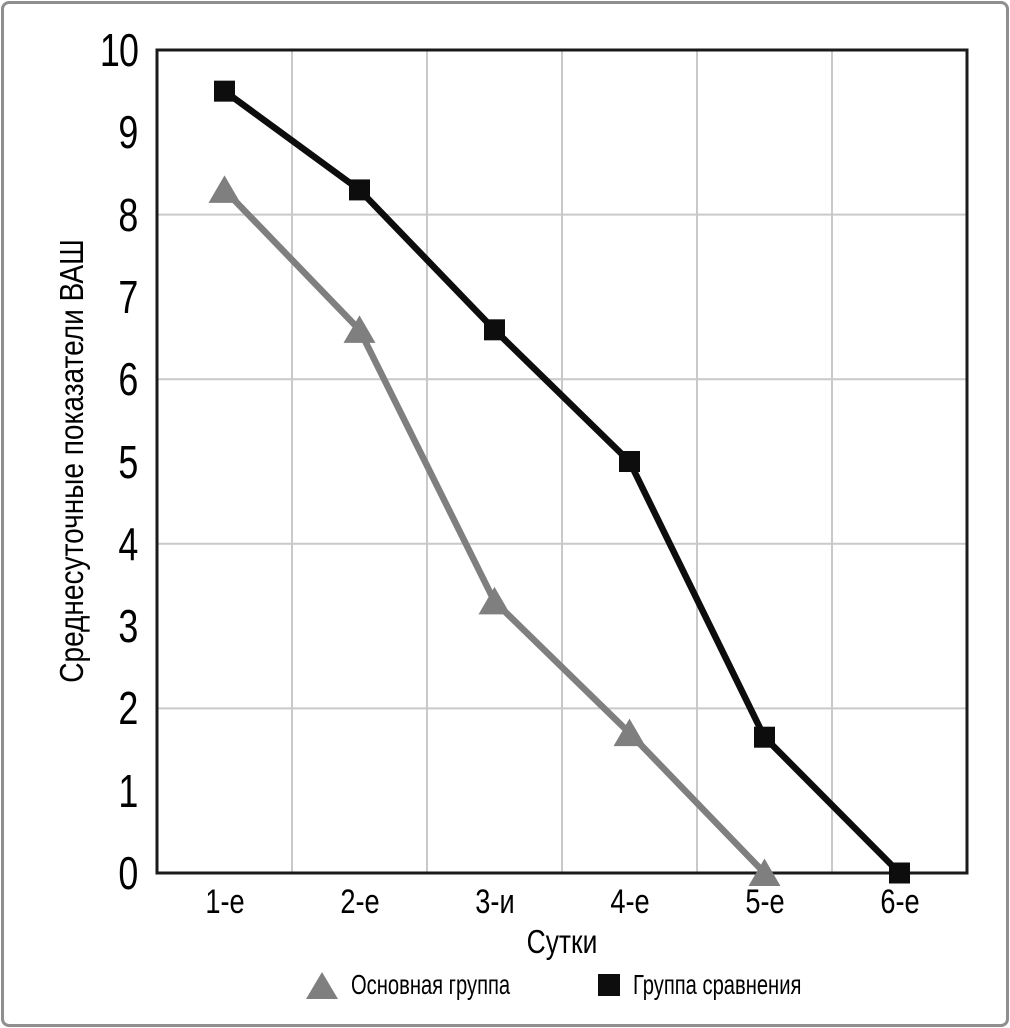 This screenshot has width=1010, height=1028. What do you see at coordinates (494, 902) in the screenshot?
I see `x-tick-label: 3-и` at bounding box center [494, 902].